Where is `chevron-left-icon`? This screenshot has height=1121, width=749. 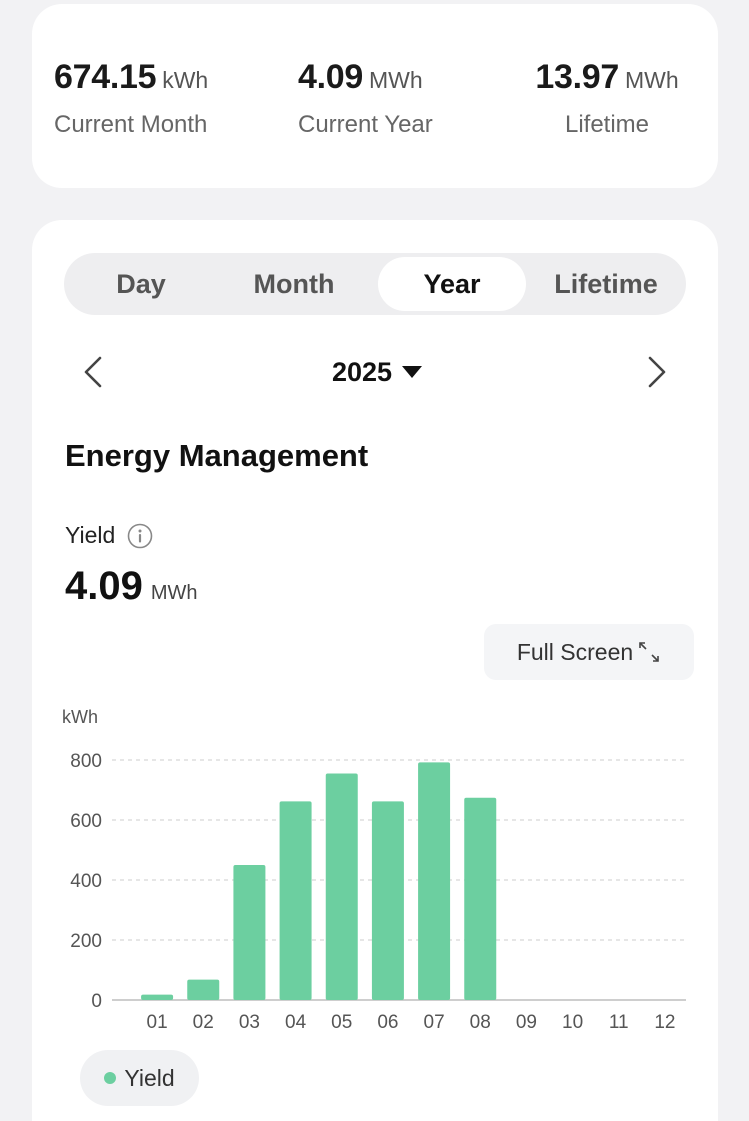
chevron-left-icon is located at coordinates (94, 372).